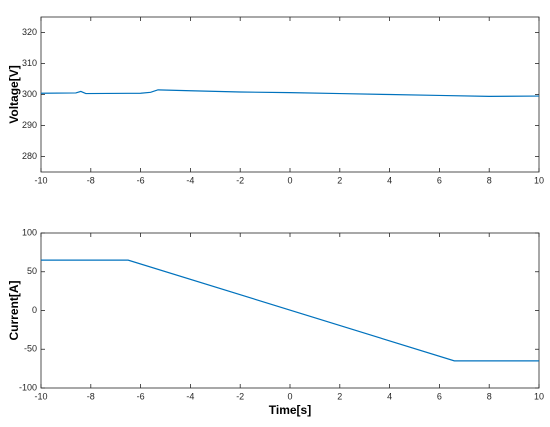  I want to click on y-tick-label: 320, so click(29, 32).